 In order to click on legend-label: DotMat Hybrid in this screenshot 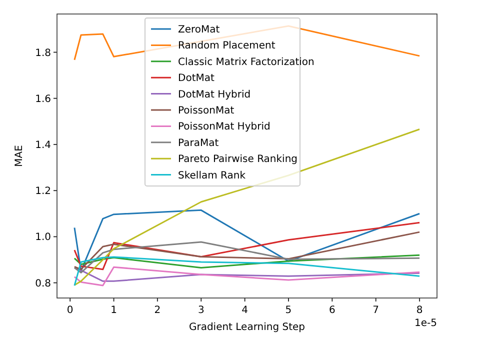, I will do `click(214, 94)`.